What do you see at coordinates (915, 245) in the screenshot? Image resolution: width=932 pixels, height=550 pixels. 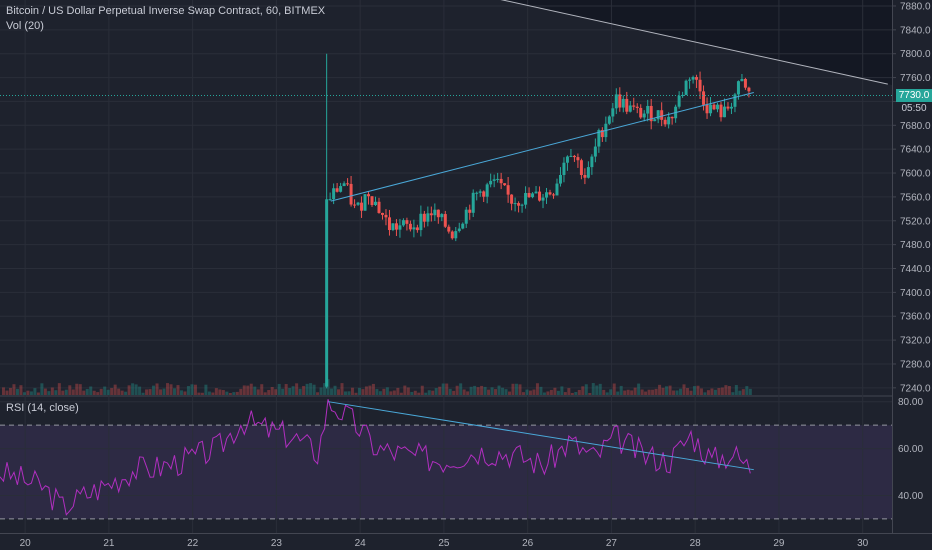 I see `price-tick-label: 7480.0` at bounding box center [915, 245].